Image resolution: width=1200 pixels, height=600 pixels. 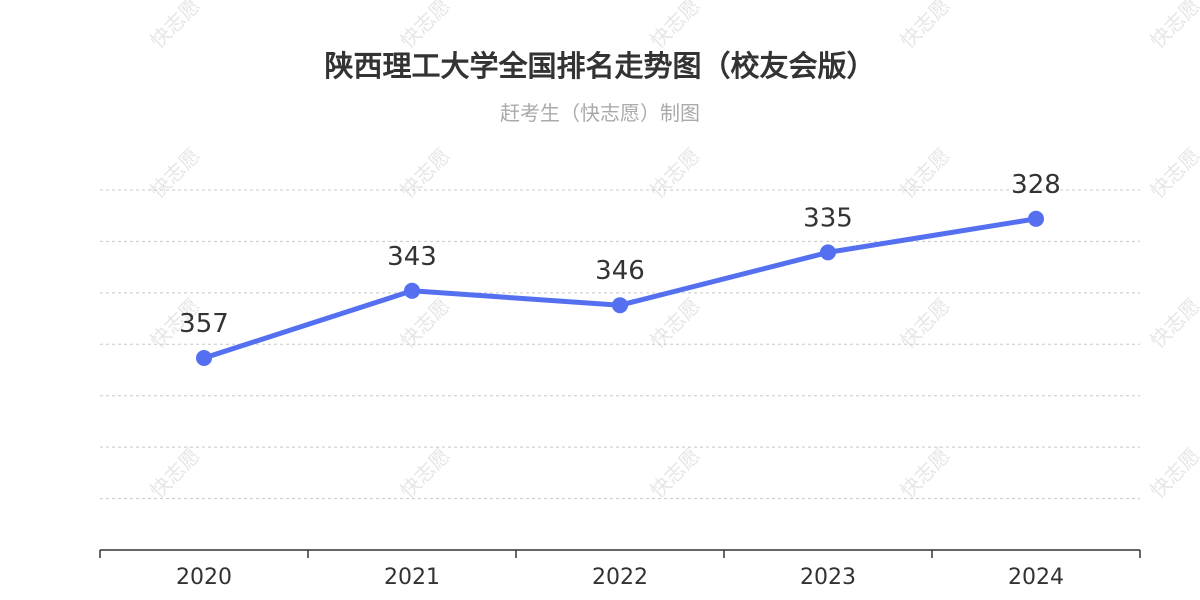 I want to click on x-tick-label: 2022, so click(x=620, y=577).